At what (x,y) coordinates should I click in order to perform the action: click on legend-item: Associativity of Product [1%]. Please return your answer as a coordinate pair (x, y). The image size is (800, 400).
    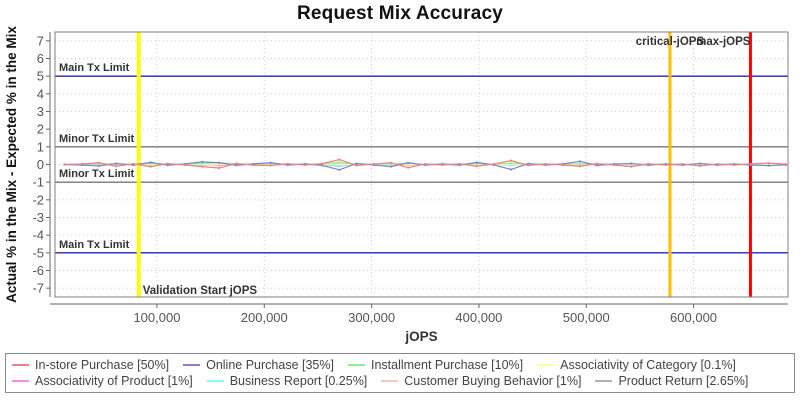
    Looking at the image, I should click on (102, 381).